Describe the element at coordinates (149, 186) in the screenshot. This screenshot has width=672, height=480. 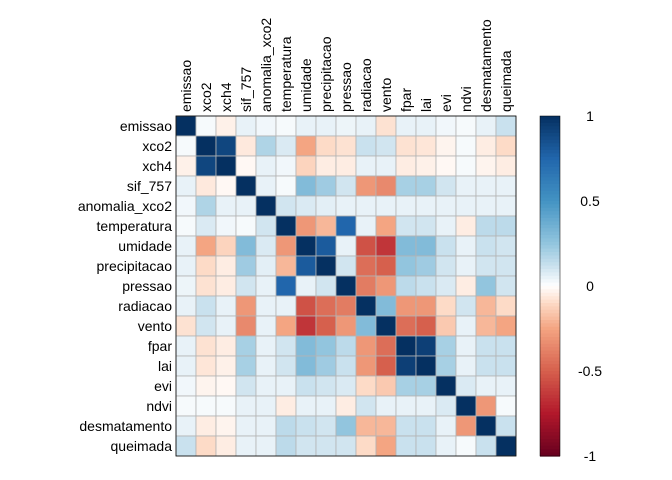
I see `row-label: sif_757` at that location.